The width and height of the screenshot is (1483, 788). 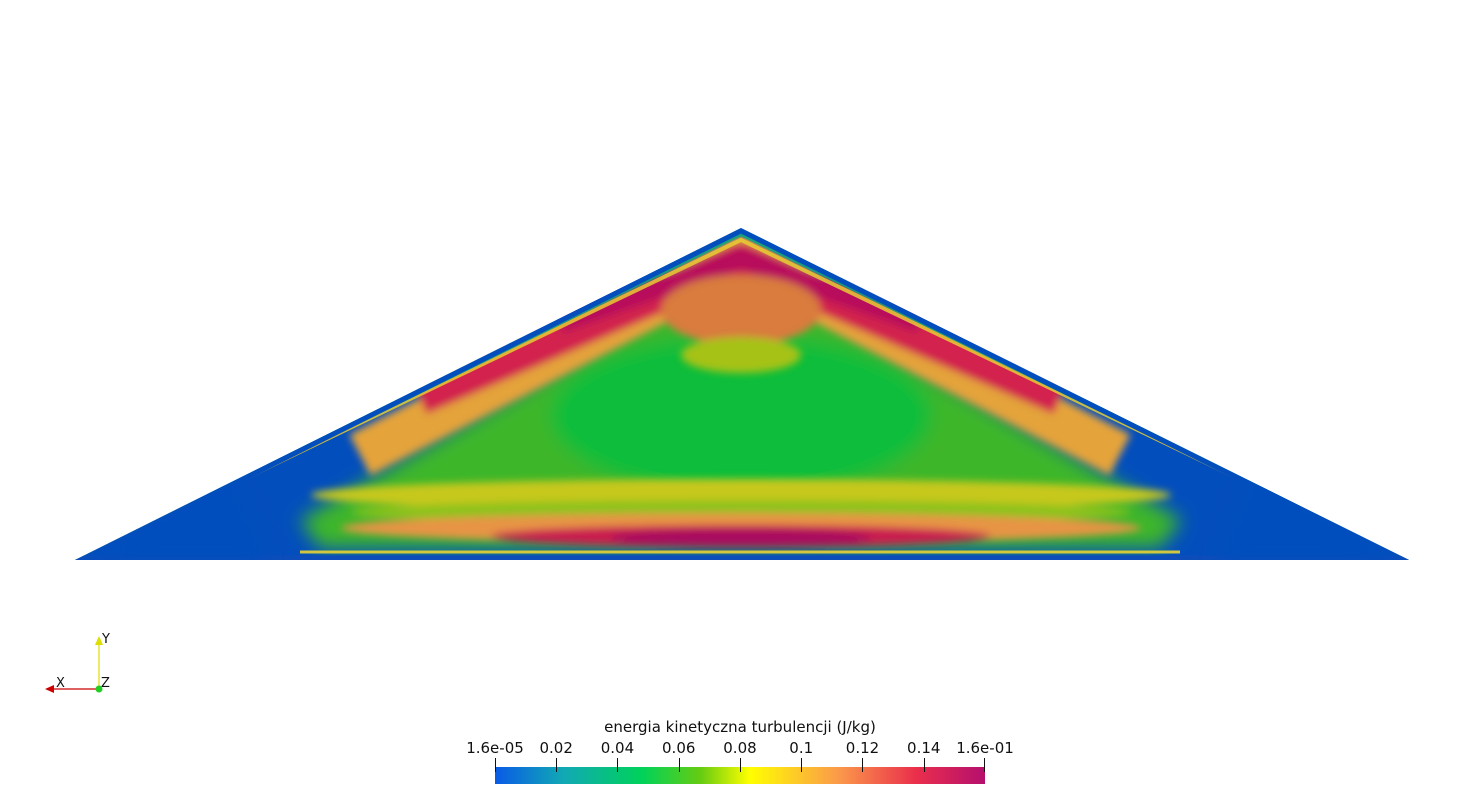 I want to click on colorbar-tick-label: 0.08, so click(x=740, y=748).